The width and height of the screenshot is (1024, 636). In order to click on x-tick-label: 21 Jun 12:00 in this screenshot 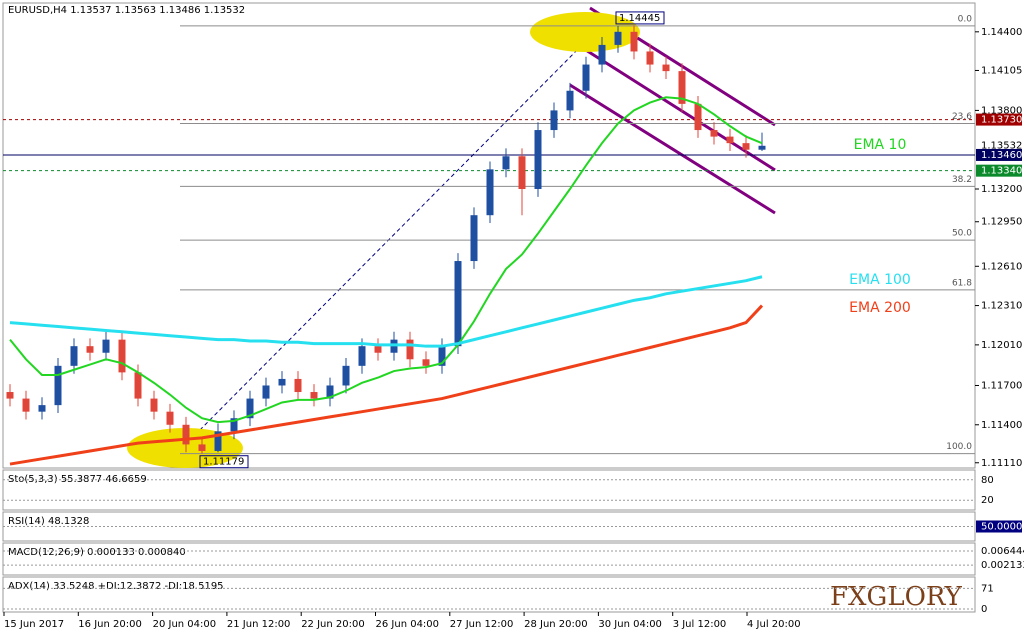, I will do `click(259, 624)`.